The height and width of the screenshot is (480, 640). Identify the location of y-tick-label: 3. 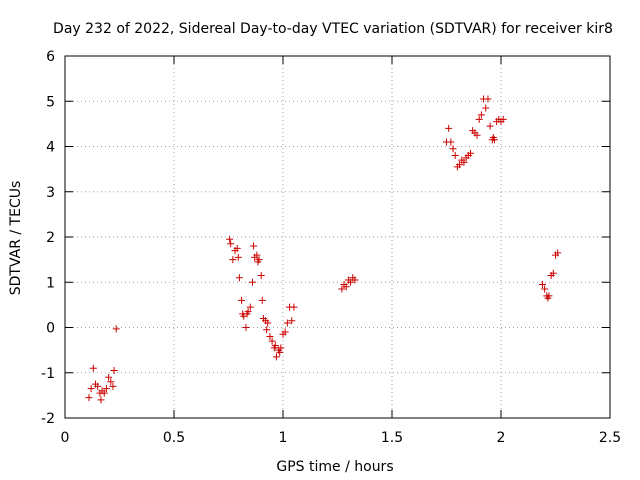
(50, 193).